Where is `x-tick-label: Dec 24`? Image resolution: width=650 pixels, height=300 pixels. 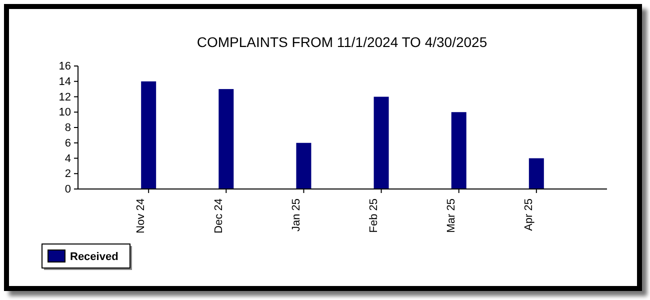
x-tick-label: Dec 24 is located at coordinates (218, 216).